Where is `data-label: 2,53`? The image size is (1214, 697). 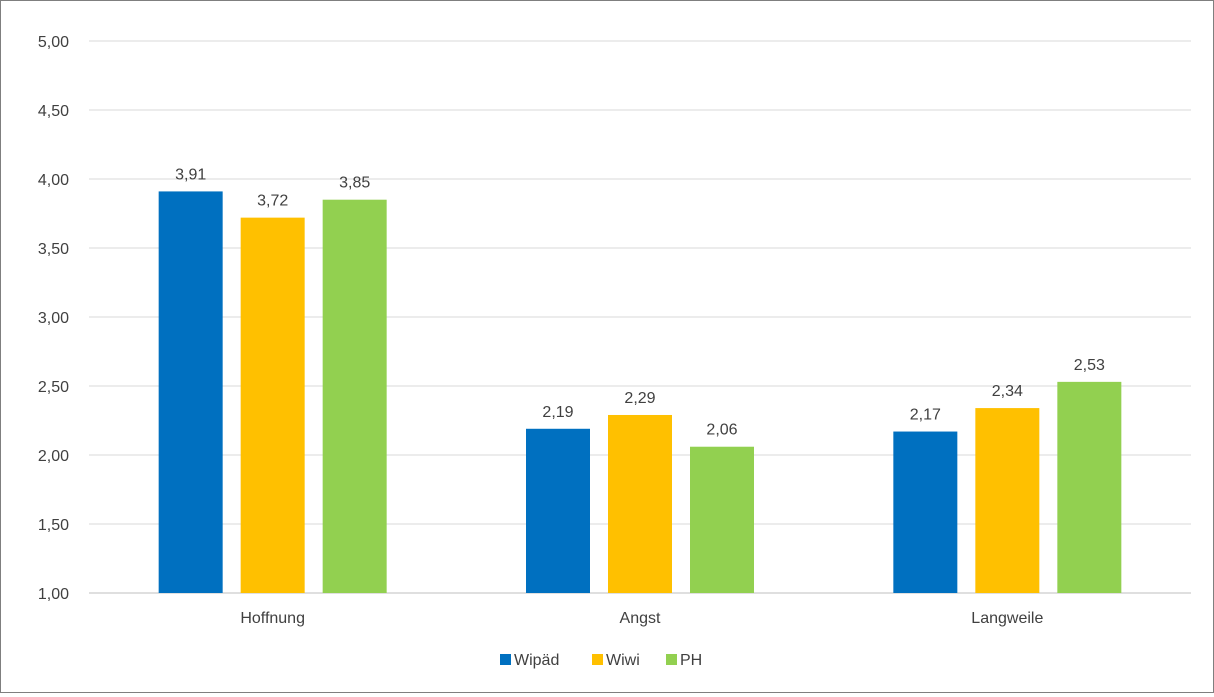 data-label: 2,53 is located at coordinates (1089, 365).